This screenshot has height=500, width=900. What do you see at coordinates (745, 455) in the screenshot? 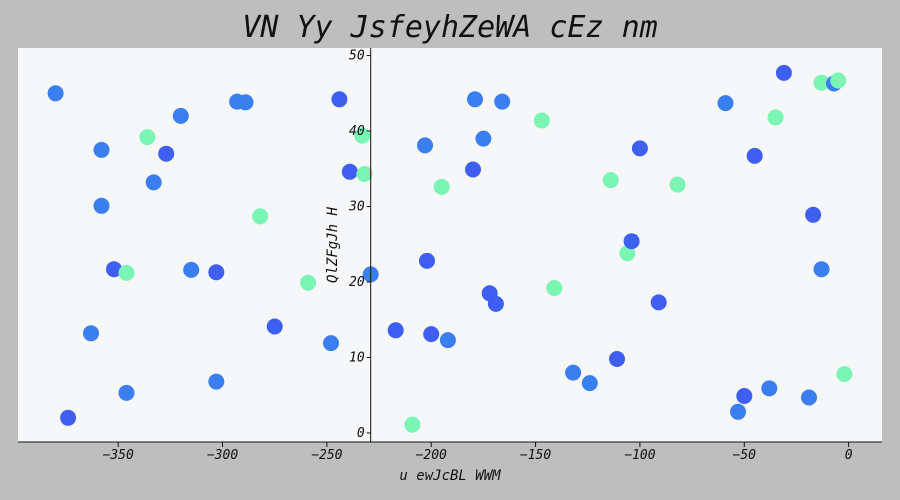
I see `x-tick-label-6: −50` at bounding box center [745, 455].